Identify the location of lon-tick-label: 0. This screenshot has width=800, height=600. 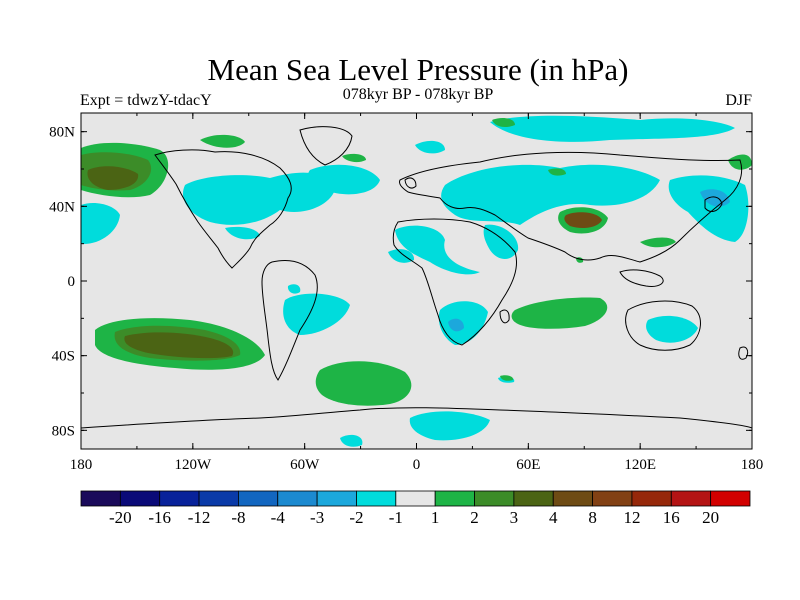
(417, 465).